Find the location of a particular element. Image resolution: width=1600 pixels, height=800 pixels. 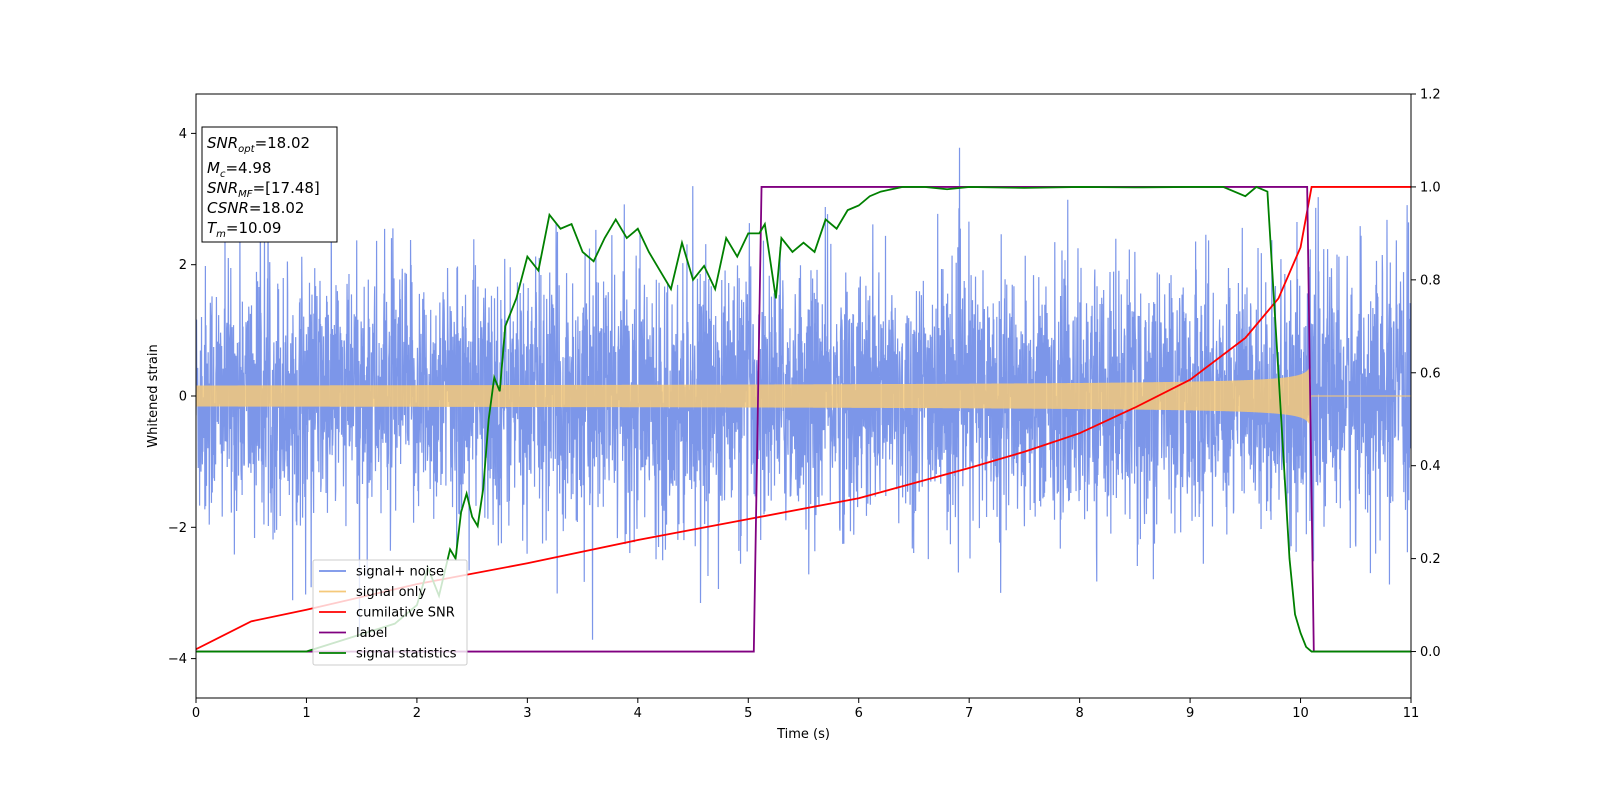

x-tick-label: 7 is located at coordinates (969, 713).